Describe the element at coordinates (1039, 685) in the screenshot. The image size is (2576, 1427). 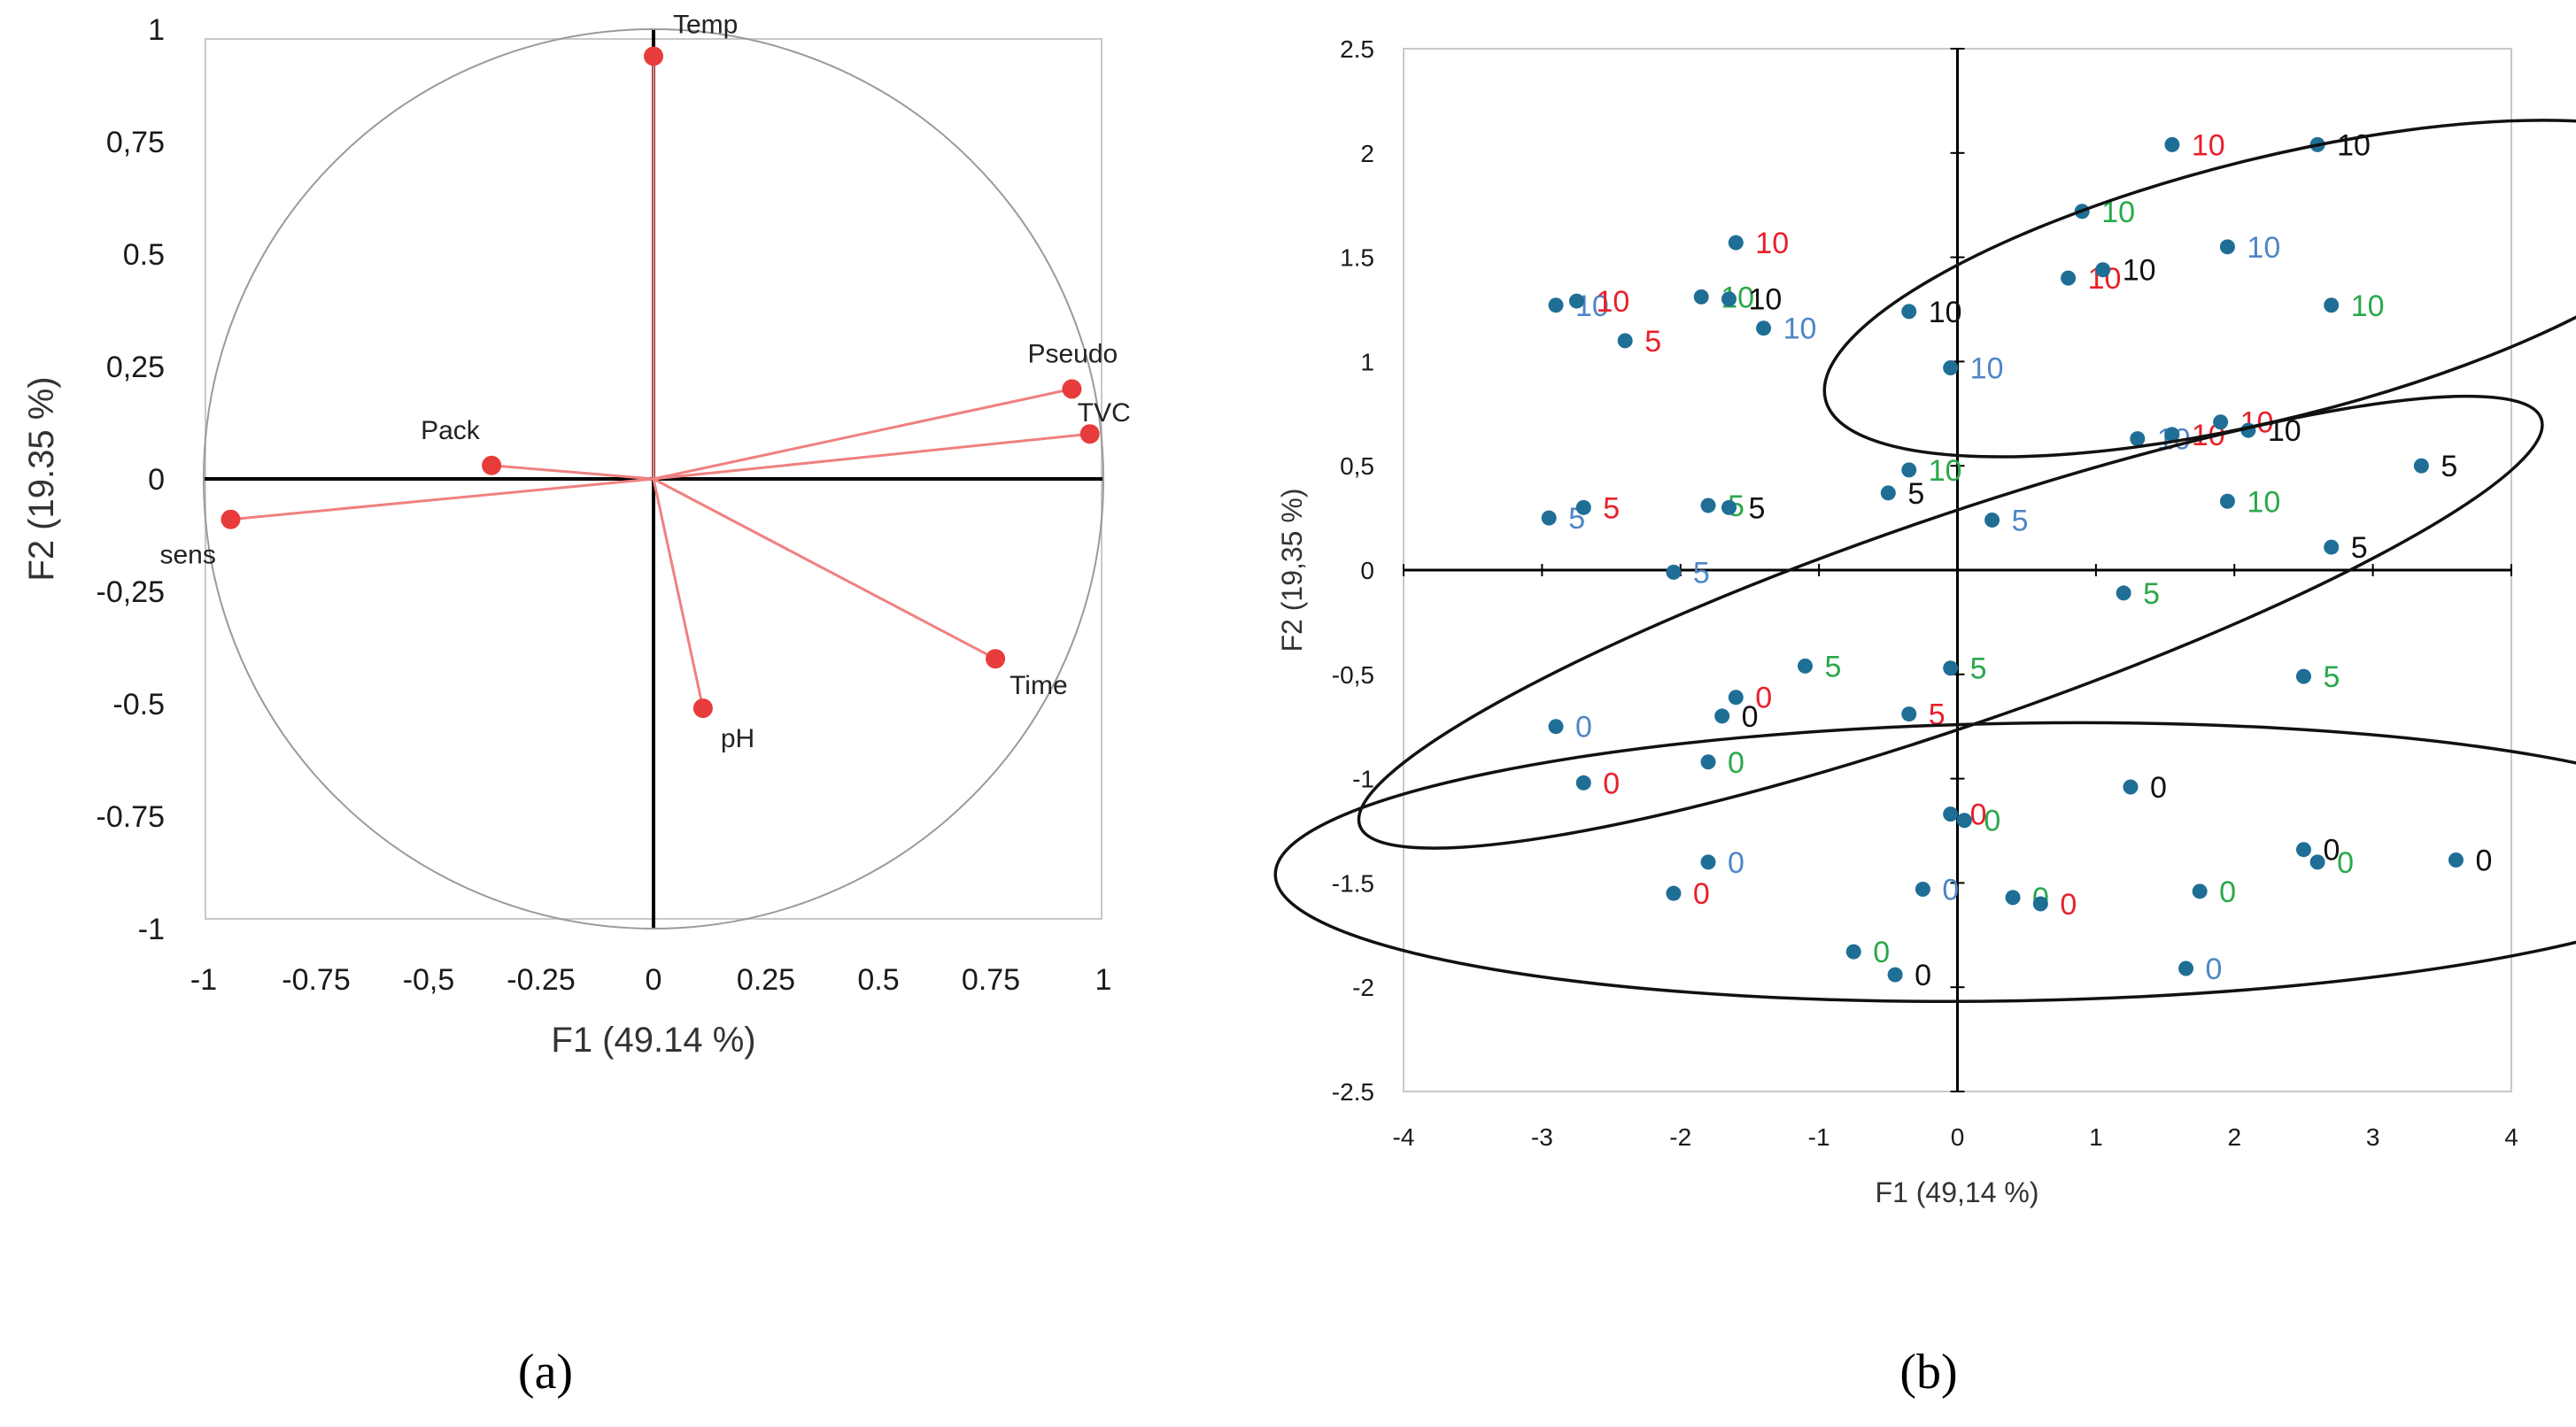
I see `variable-label-time: Time` at that location.